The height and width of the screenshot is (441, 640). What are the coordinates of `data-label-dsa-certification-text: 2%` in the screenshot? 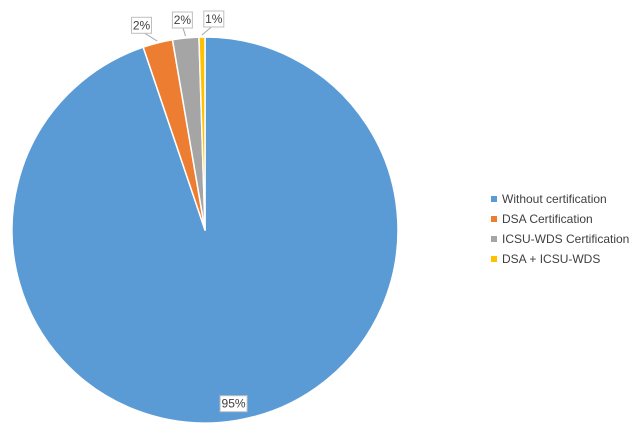 It's located at (142, 25).